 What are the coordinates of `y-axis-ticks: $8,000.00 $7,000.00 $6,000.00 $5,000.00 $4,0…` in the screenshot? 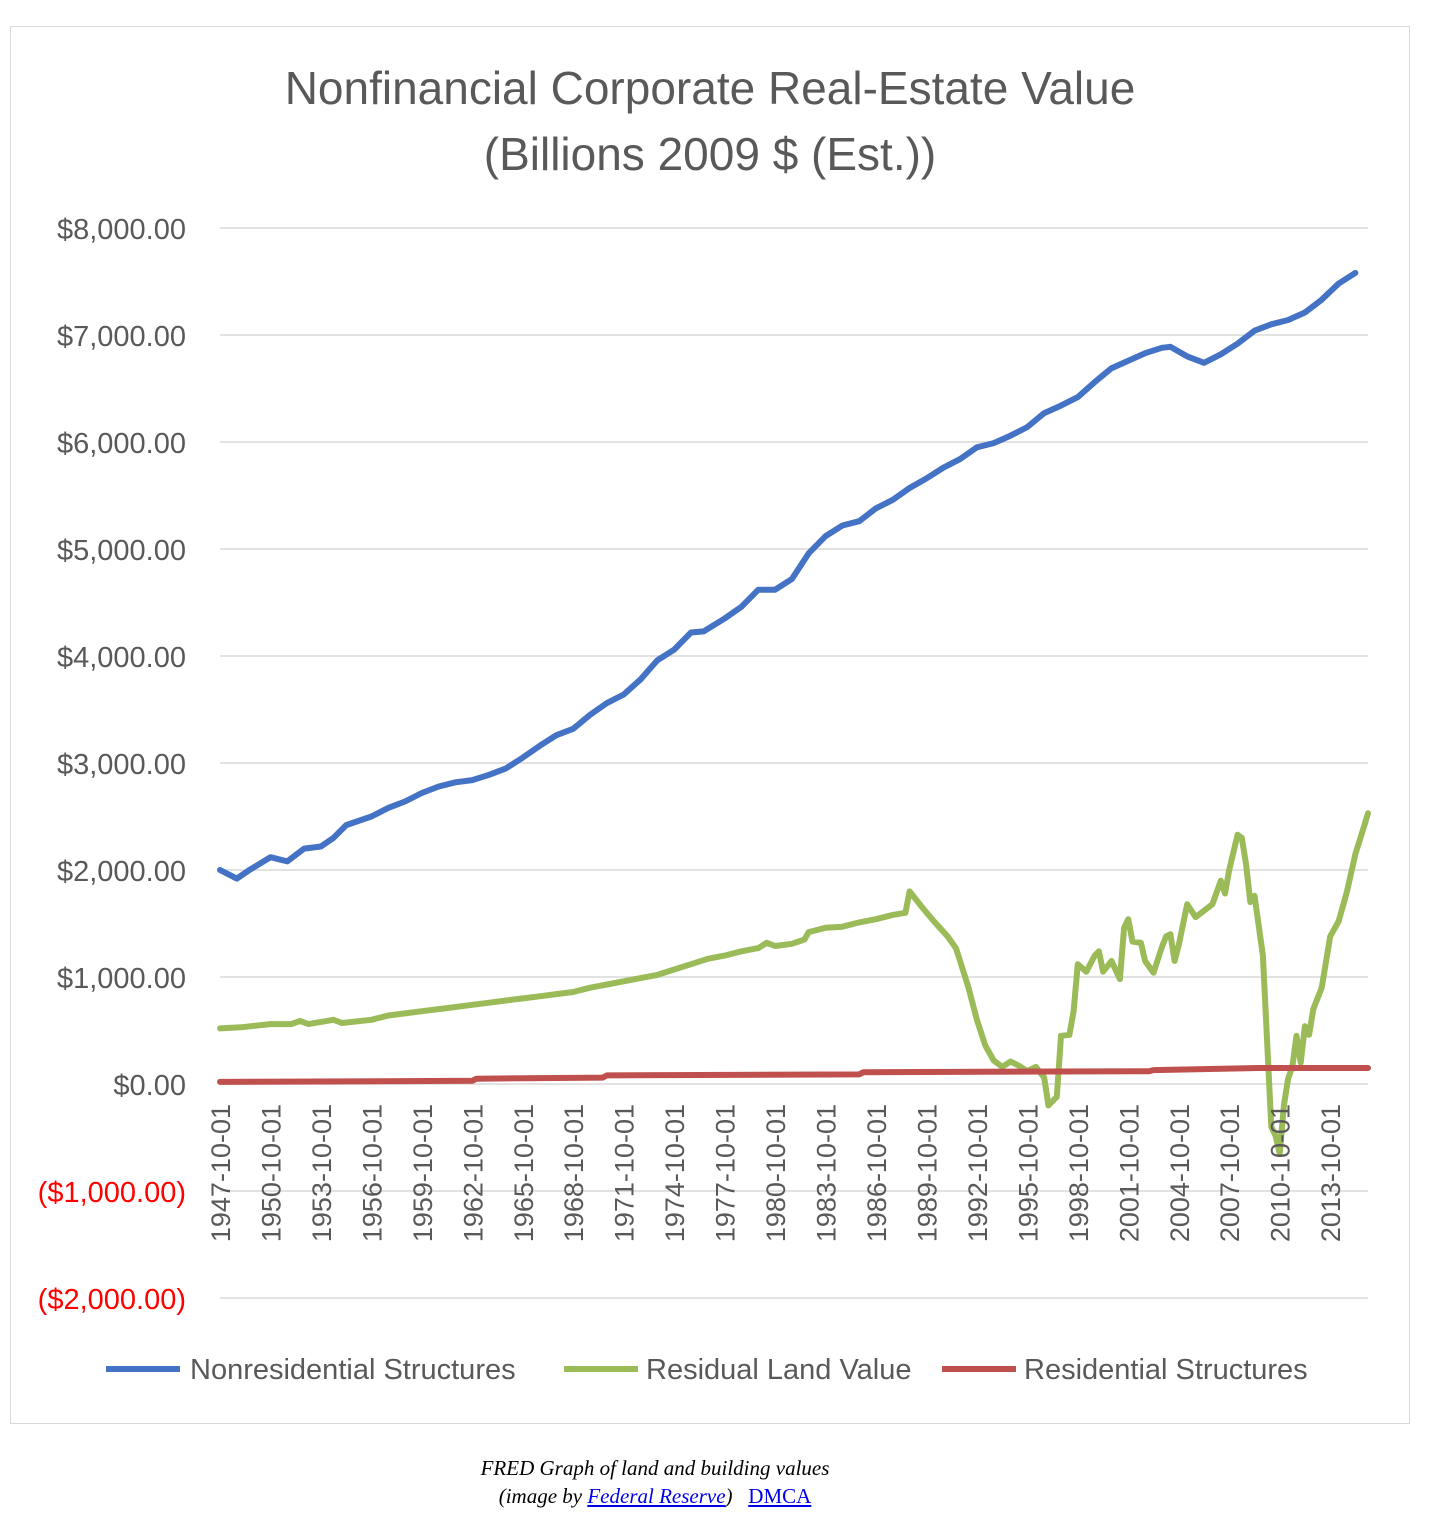 It's located at (112, 765).